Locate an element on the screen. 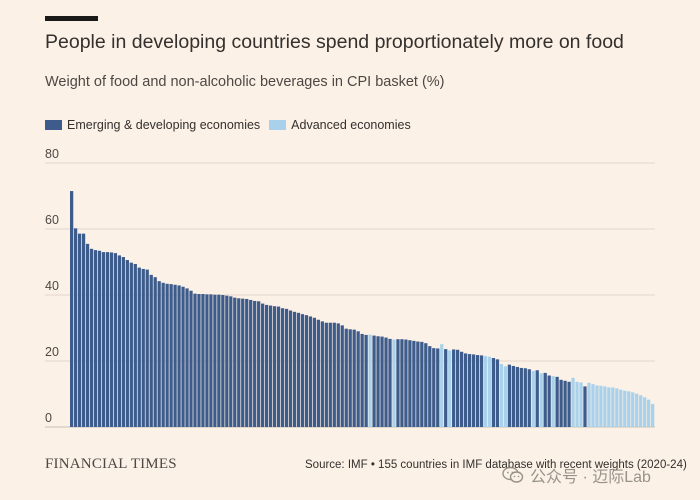 The height and width of the screenshot is (500, 700). legend-item-advanced: Advanced economies is located at coordinates (340, 125).